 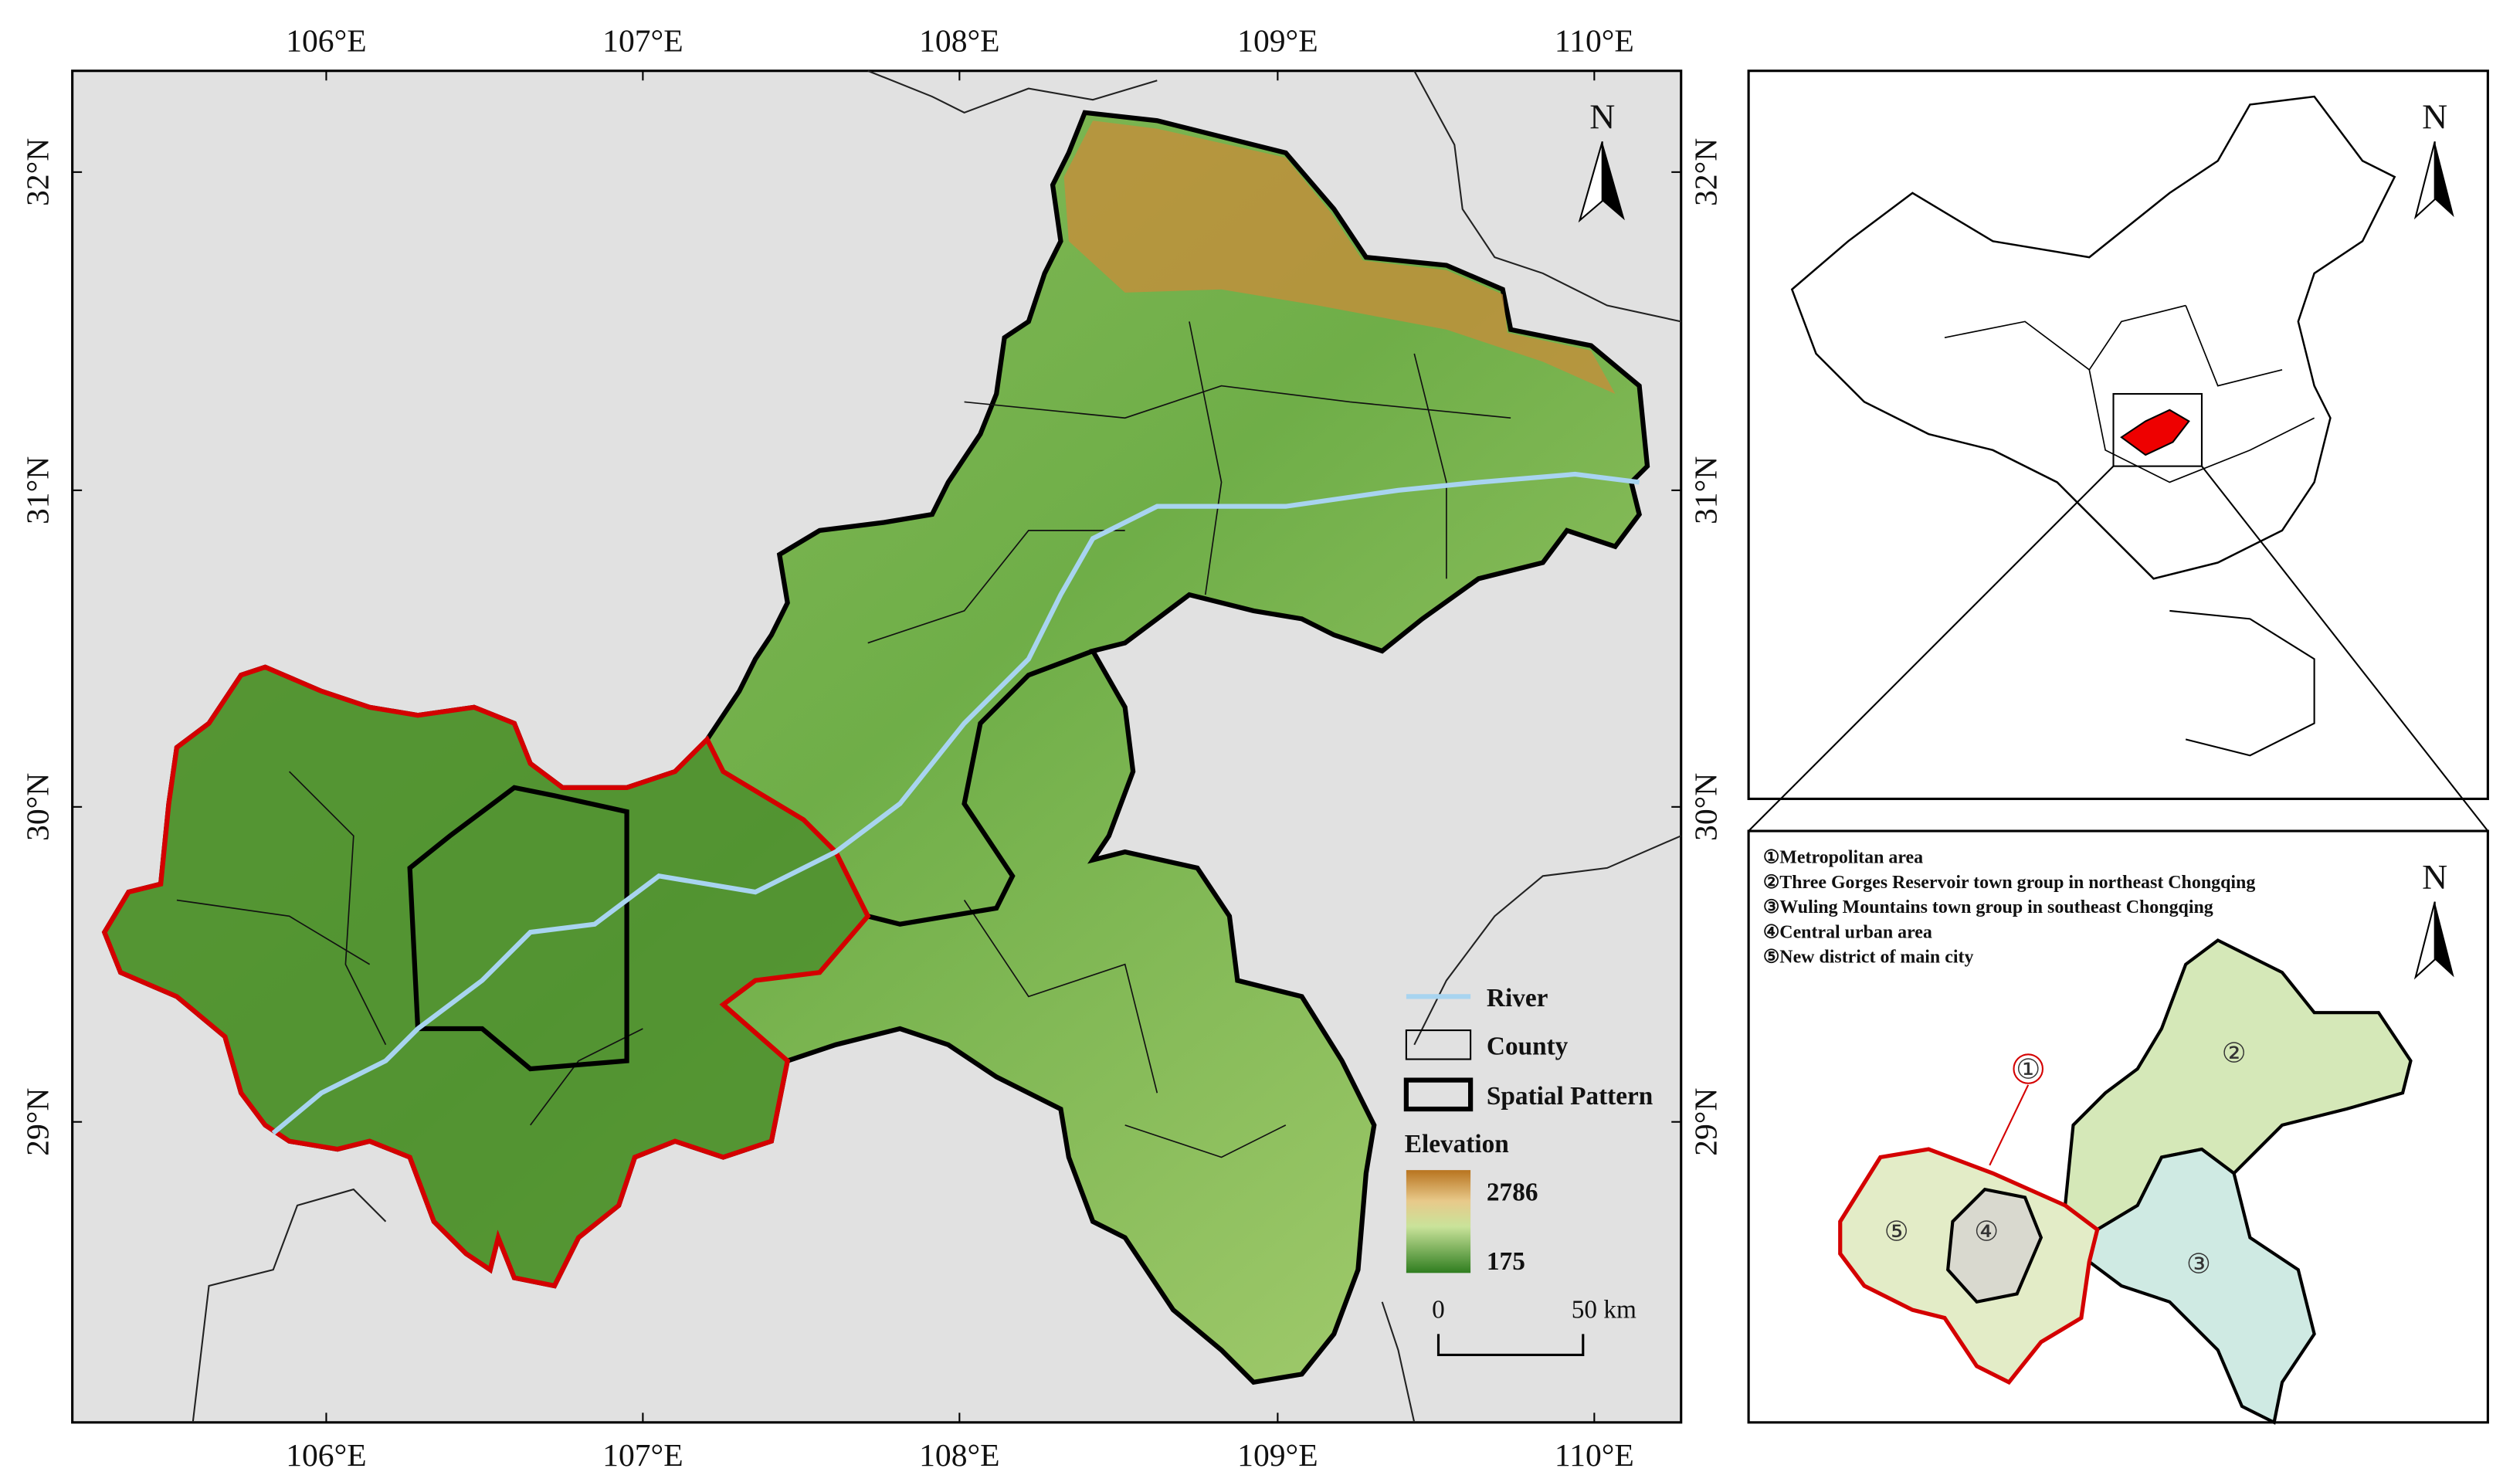 I want to click on scale-bar, so click(x=1510, y=1345).